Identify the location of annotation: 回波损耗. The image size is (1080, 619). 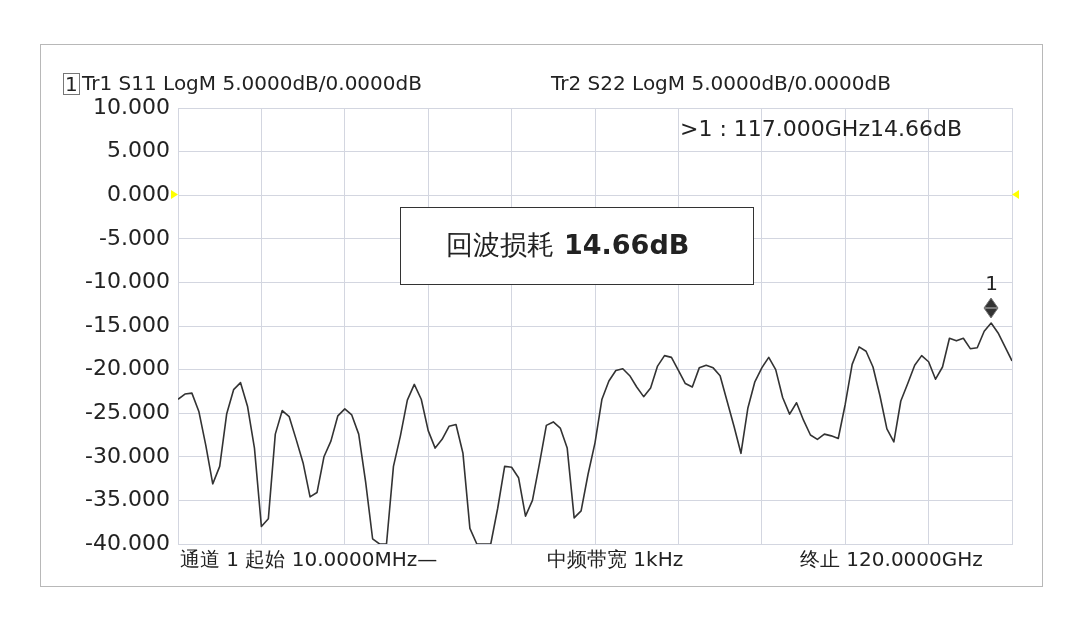
(500, 244).